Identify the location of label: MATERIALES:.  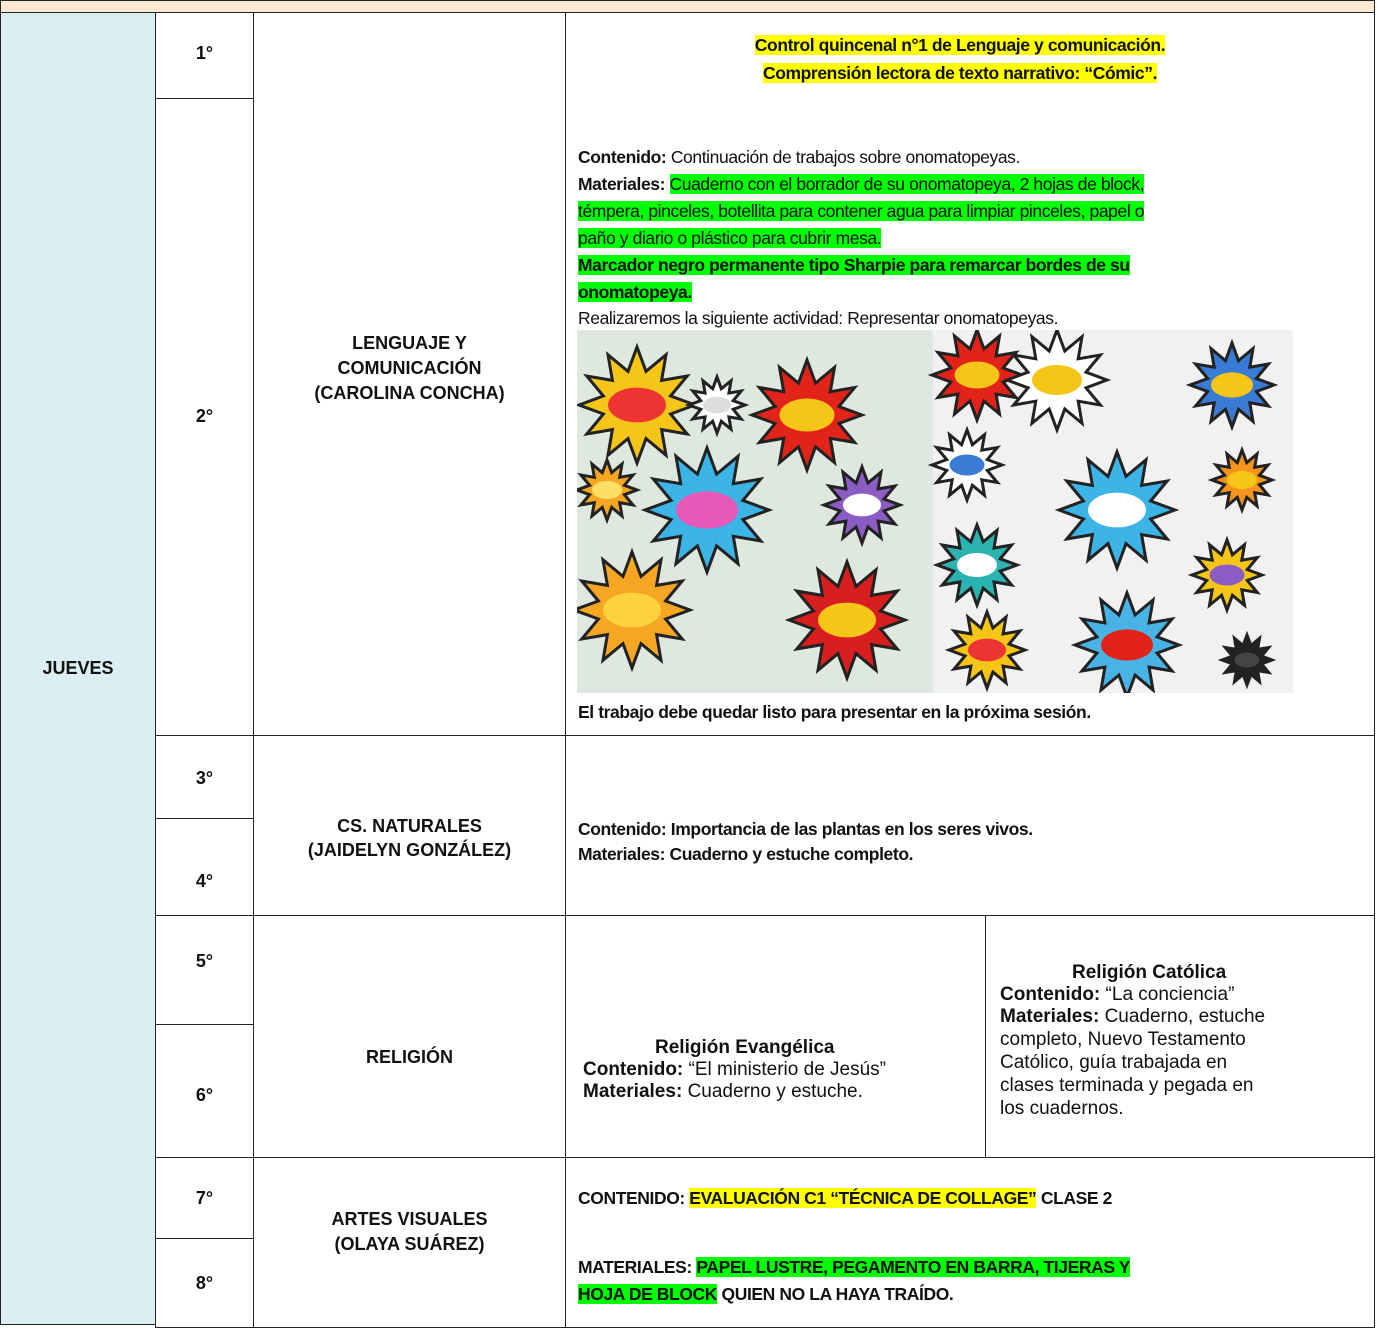
(635, 1267).